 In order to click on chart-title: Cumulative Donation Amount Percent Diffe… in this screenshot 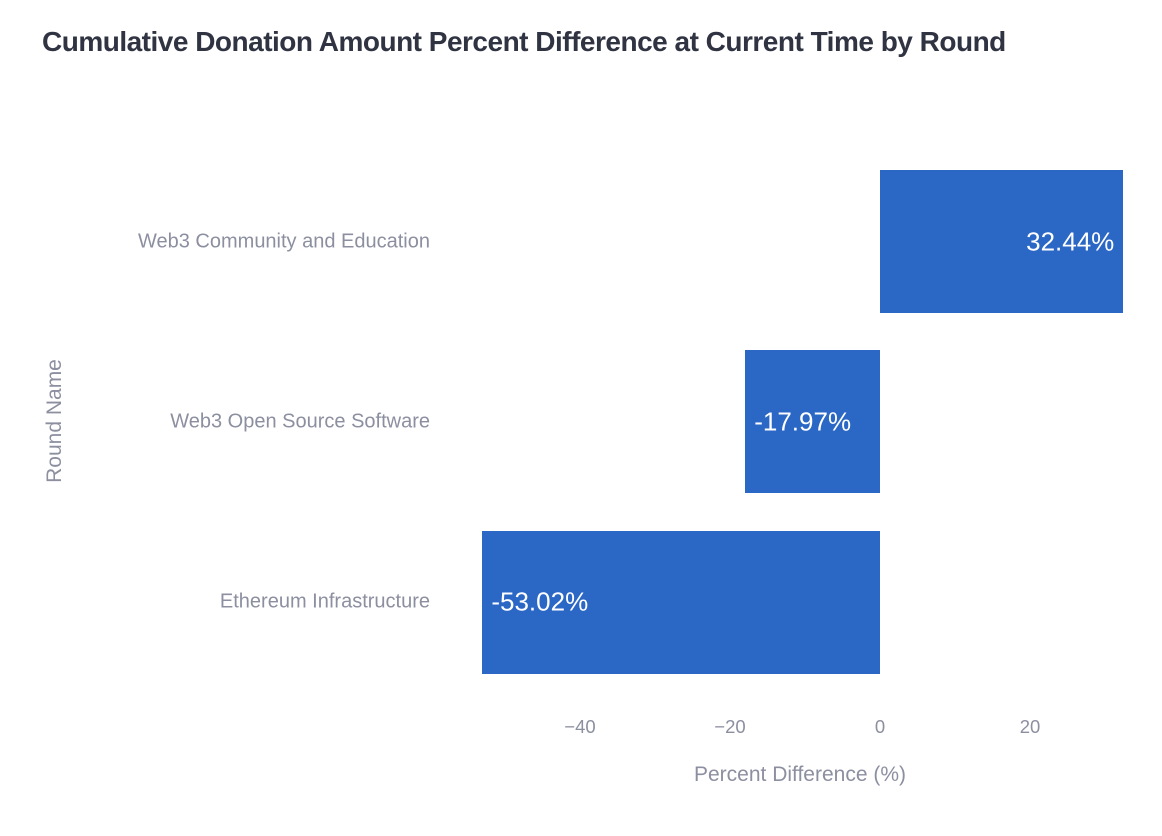, I will do `click(524, 41)`.